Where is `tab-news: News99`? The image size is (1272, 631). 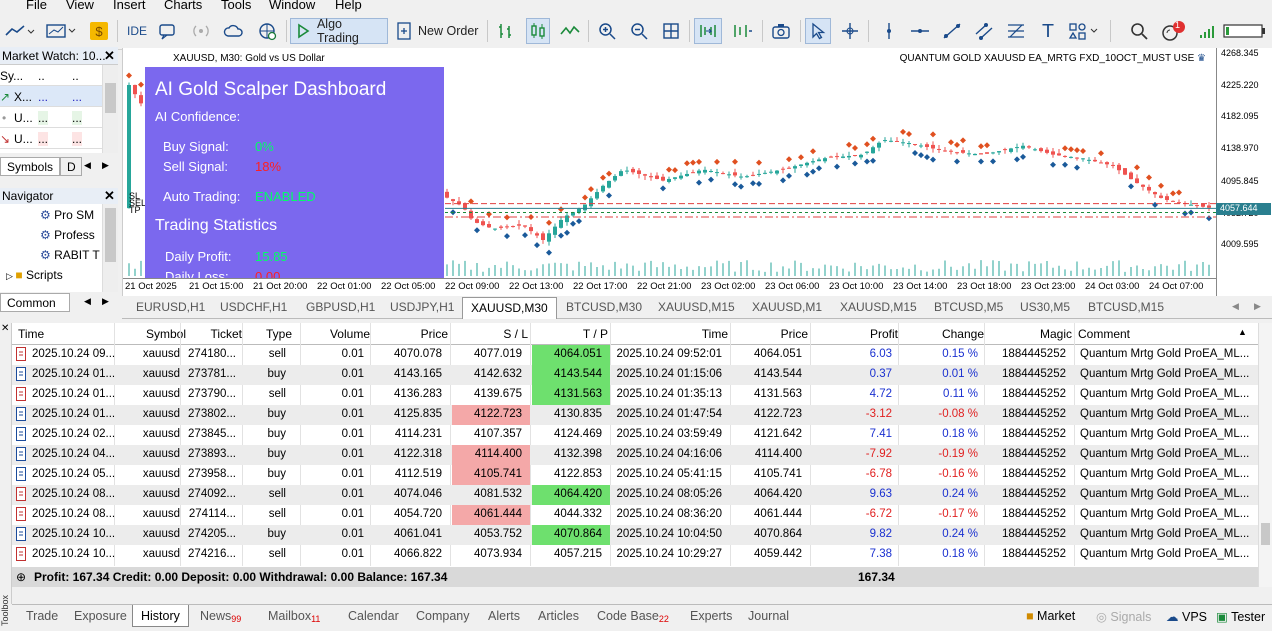
tab-news: News99 is located at coordinates (220, 616).